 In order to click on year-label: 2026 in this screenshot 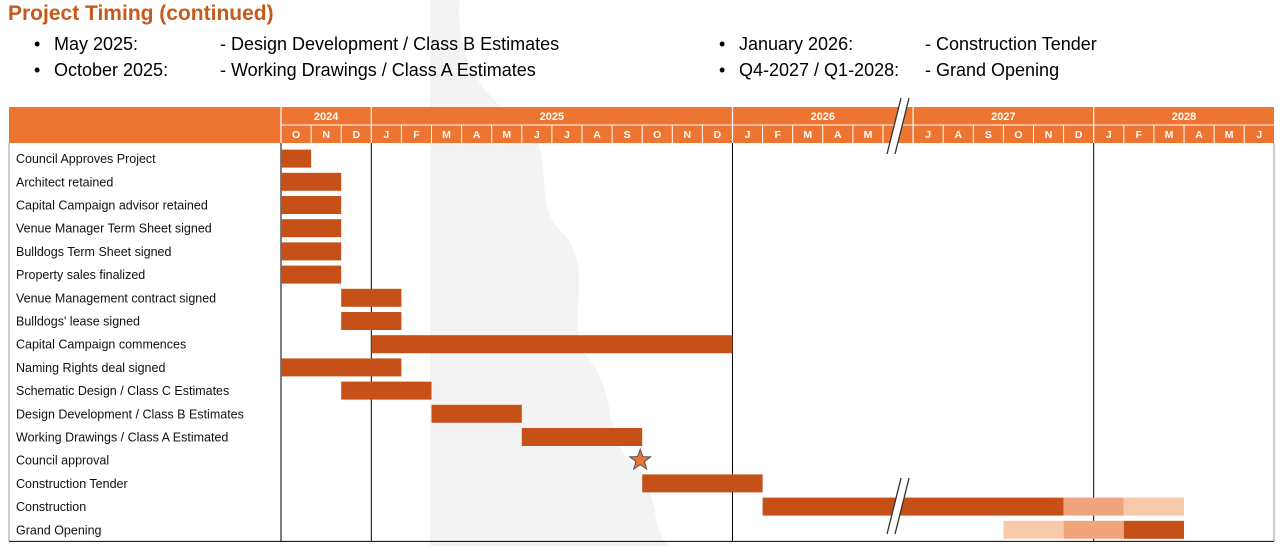, I will do `click(823, 117)`.